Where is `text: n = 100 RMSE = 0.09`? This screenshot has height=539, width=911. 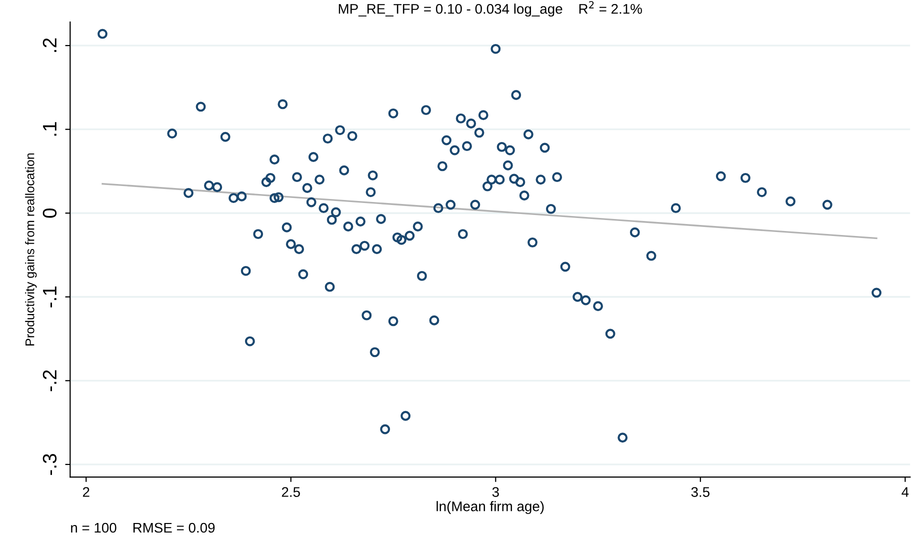 text: n = 100 RMSE = 0.09 is located at coordinates (143, 527).